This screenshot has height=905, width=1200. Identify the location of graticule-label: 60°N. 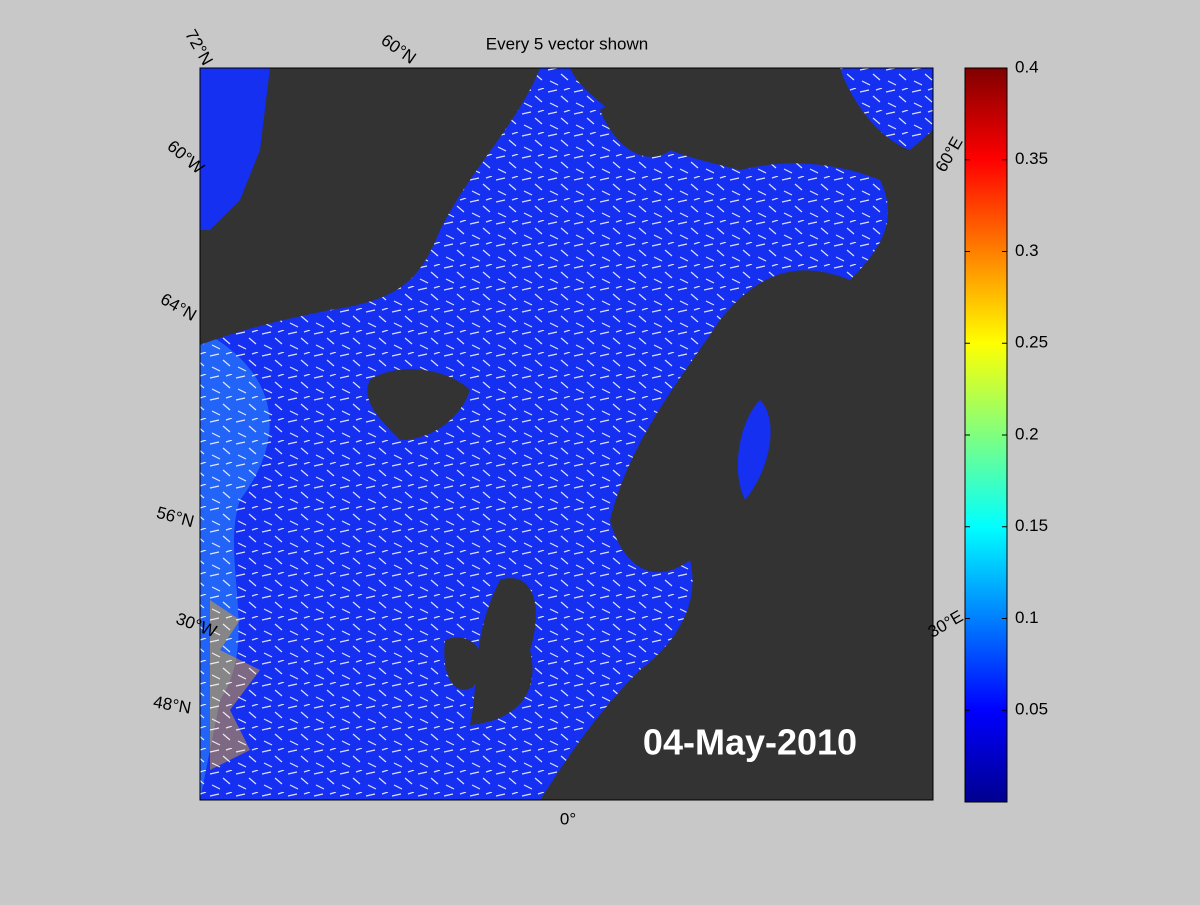
(399, 48).